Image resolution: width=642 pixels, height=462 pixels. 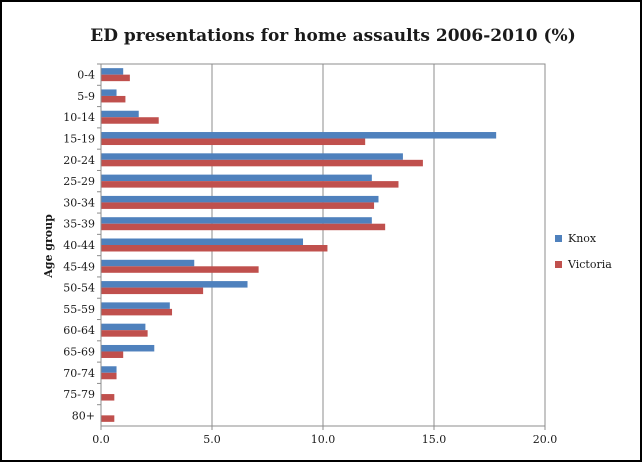 I want to click on legend-label-knox: Knox, so click(x=582, y=238).